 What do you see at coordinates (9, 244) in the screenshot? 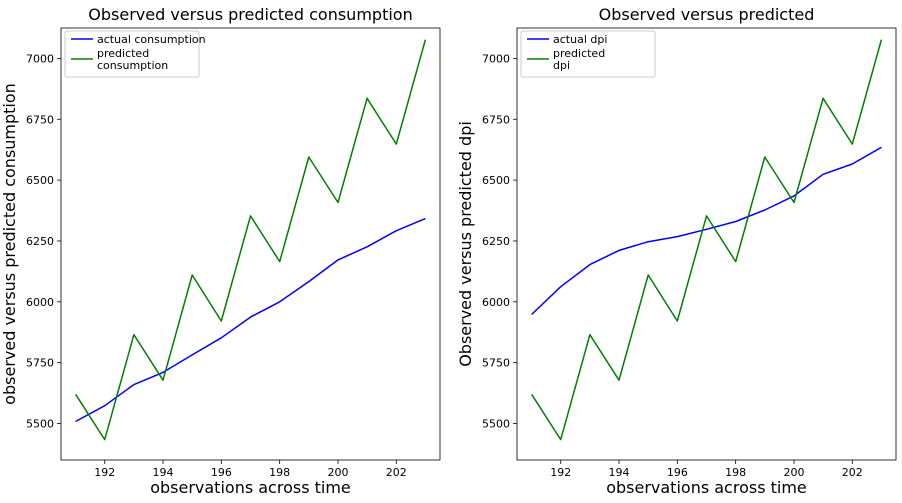
I see `y-axis-label: observed versus predicted consumption` at bounding box center [9, 244].